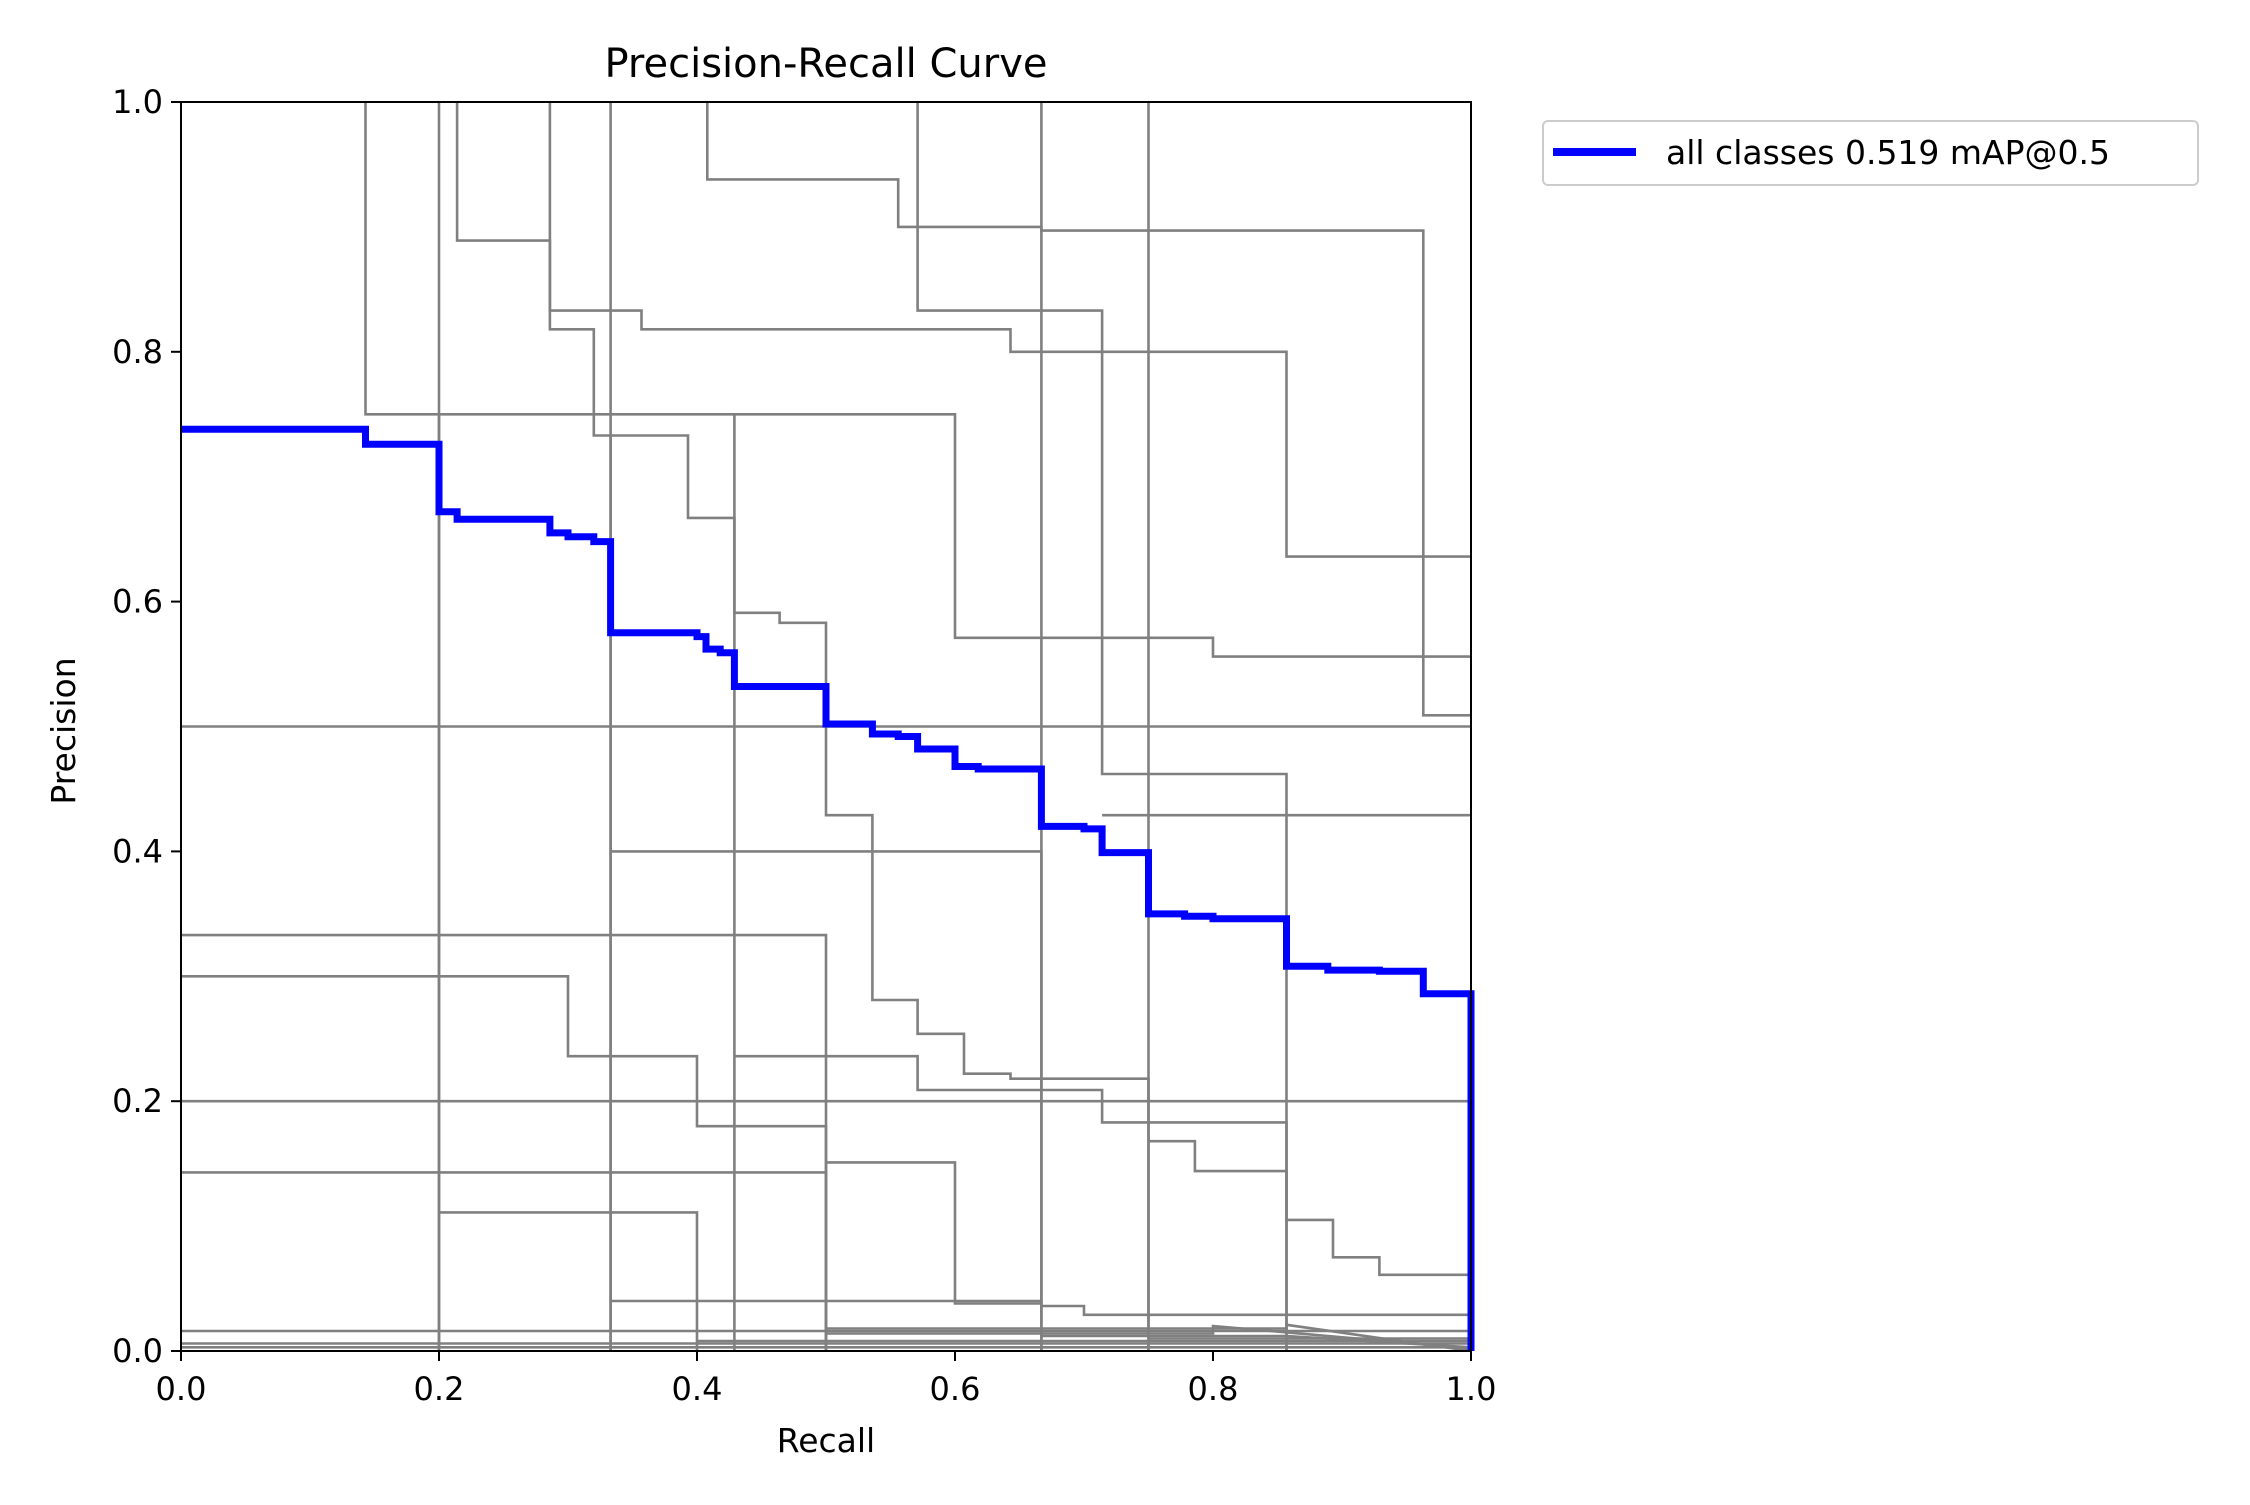  What do you see at coordinates (1888, 152) in the screenshot?
I see `legend-label-all-classes: all classes 0.519 mAP@0.5` at bounding box center [1888, 152].